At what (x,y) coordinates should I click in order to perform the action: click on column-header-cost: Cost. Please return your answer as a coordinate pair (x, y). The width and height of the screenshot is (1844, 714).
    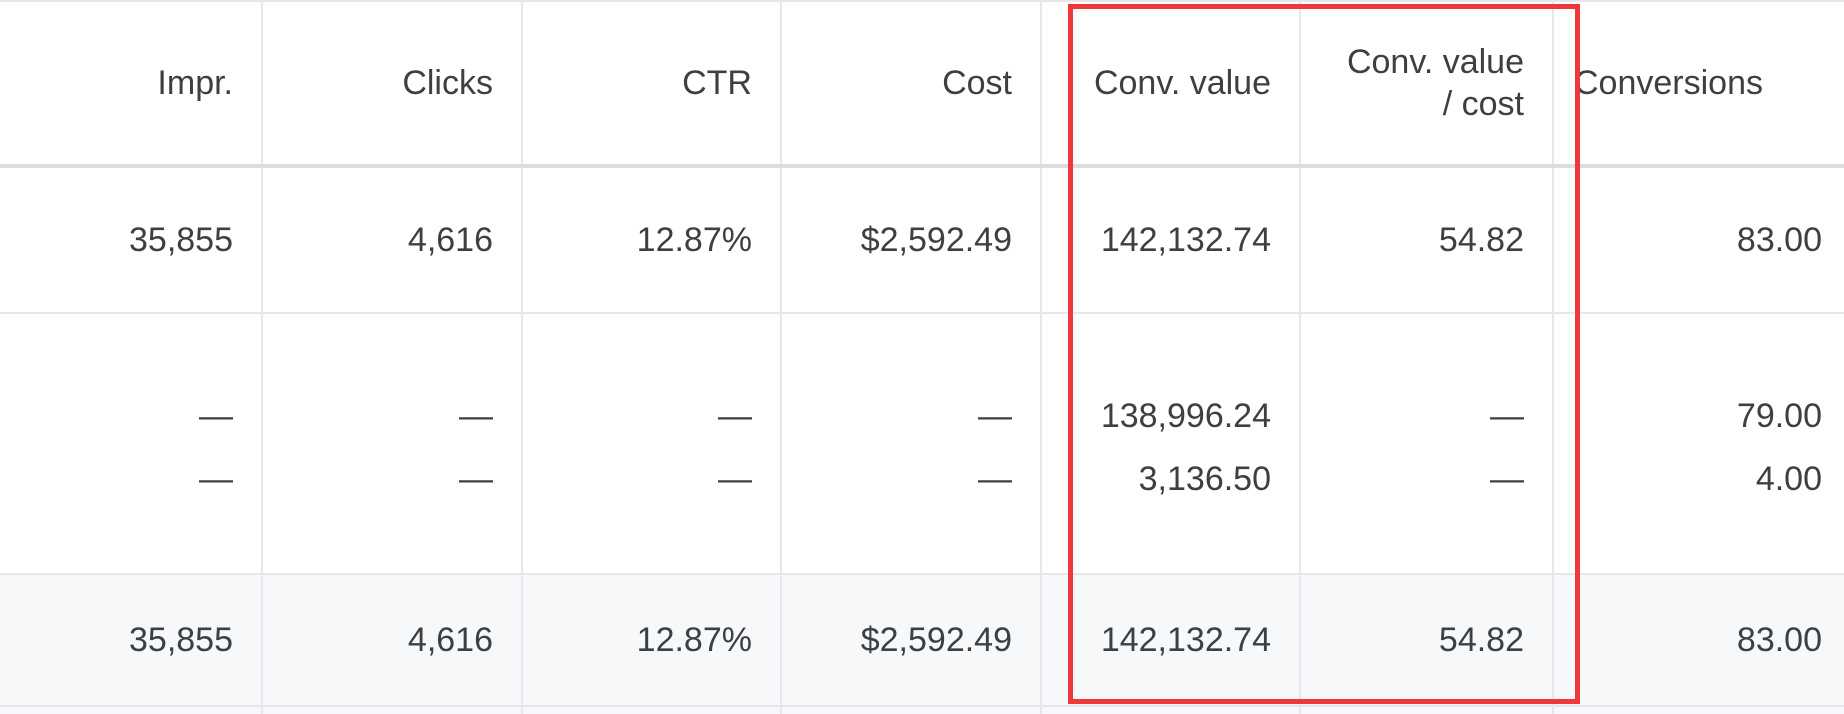
    Looking at the image, I should click on (911, 84).